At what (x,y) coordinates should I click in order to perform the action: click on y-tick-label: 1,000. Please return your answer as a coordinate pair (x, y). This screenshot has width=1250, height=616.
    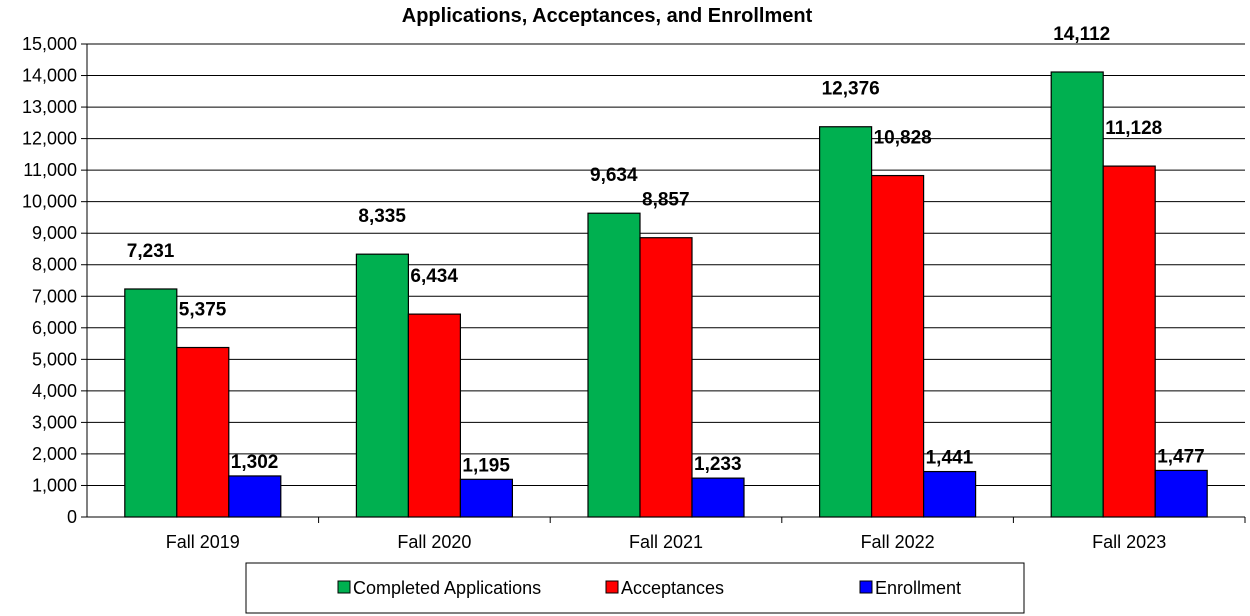
    Looking at the image, I should click on (54, 485).